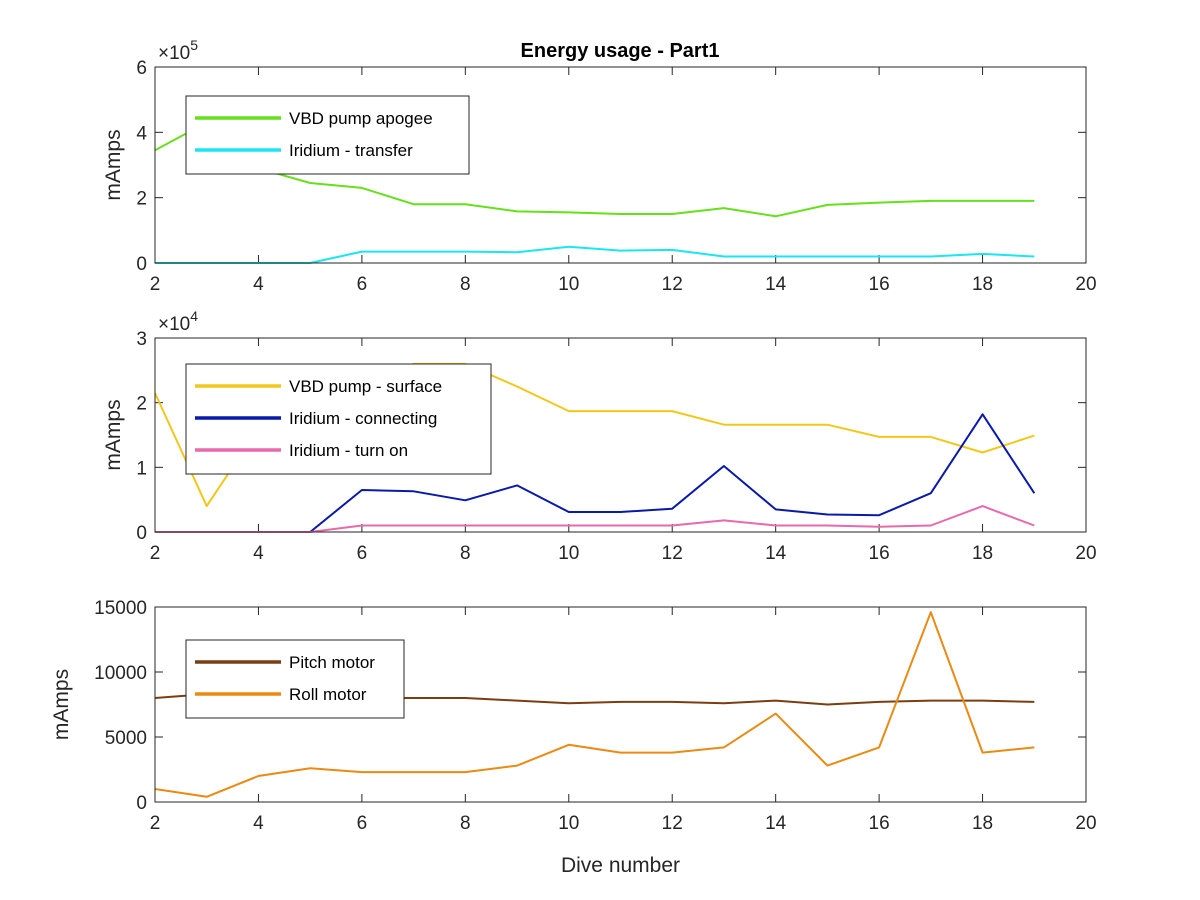 Image resolution: width=1200 pixels, height=900 pixels. What do you see at coordinates (141, 339) in the screenshot?
I see `y-tick-label: 3` at bounding box center [141, 339].